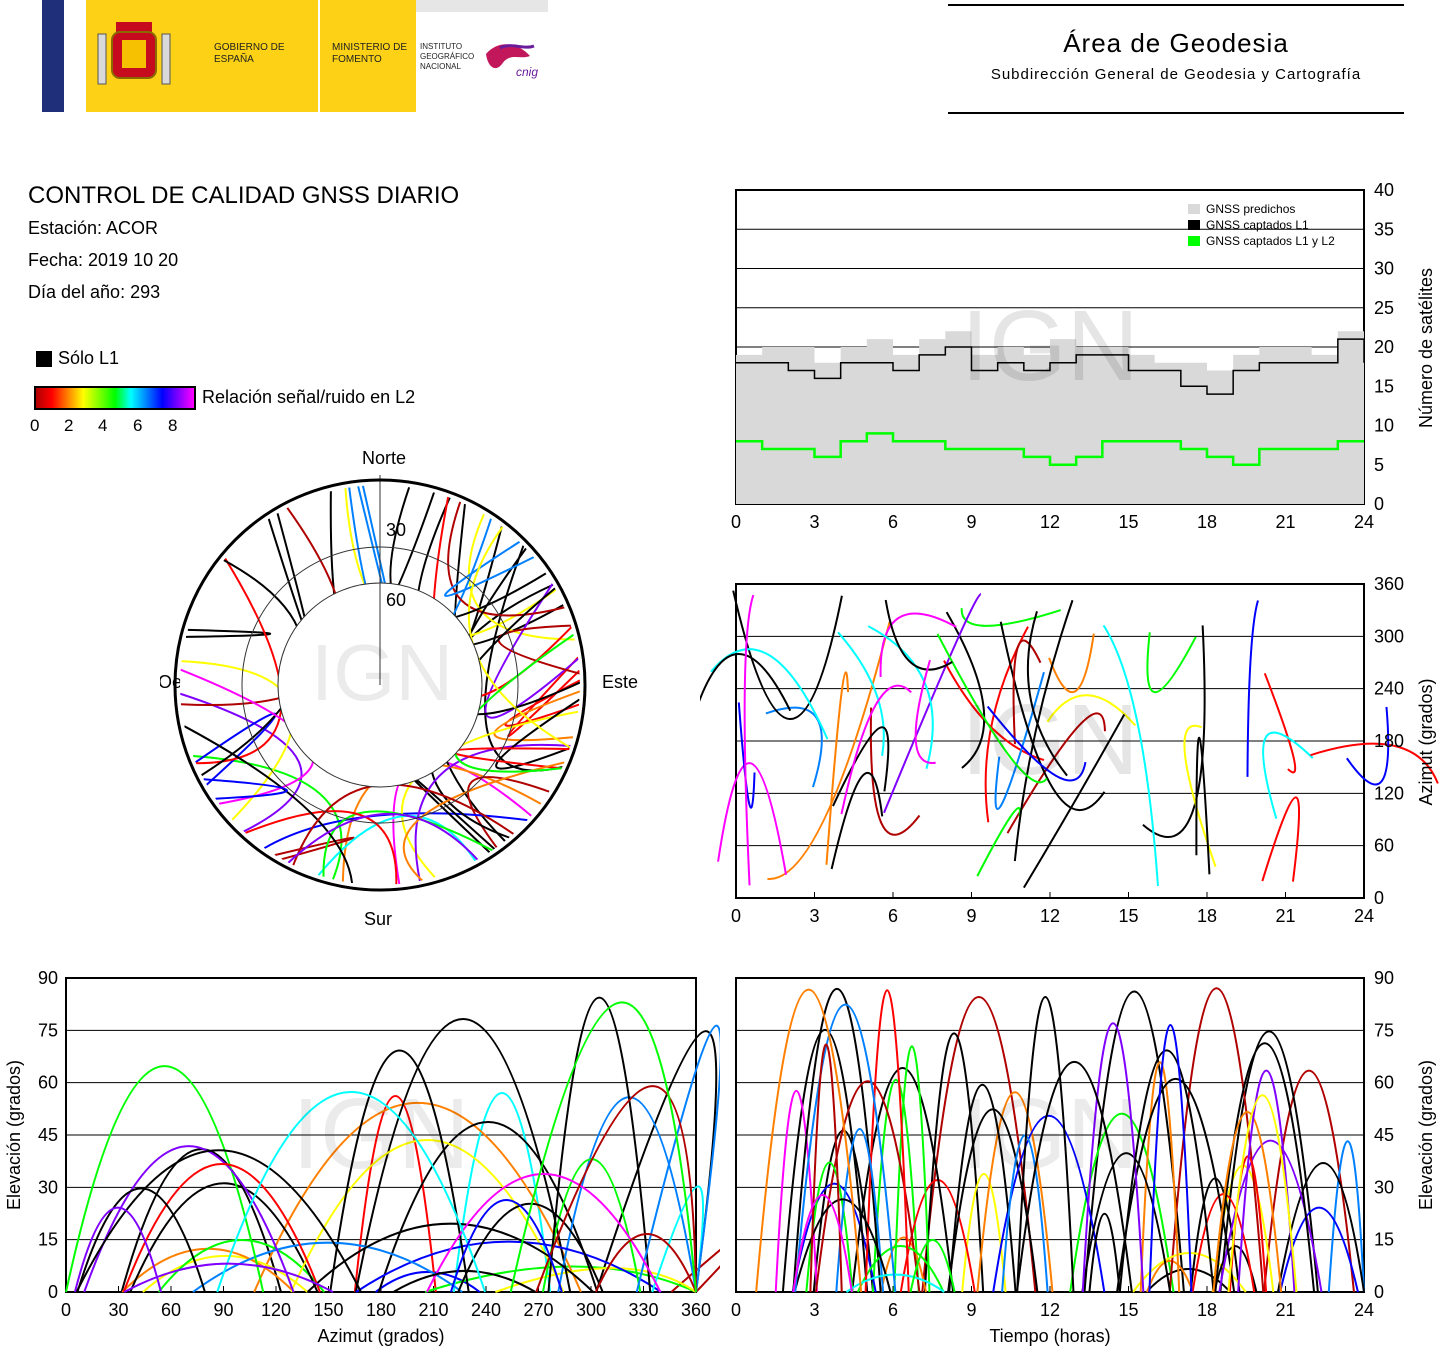  What do you see at coordinates (482, 56) in the screenshot?
I see `ign-logo-band: INSTITUTO GEOGRÁFICO NACIONAL cnig` at bounding box center [482, 56].